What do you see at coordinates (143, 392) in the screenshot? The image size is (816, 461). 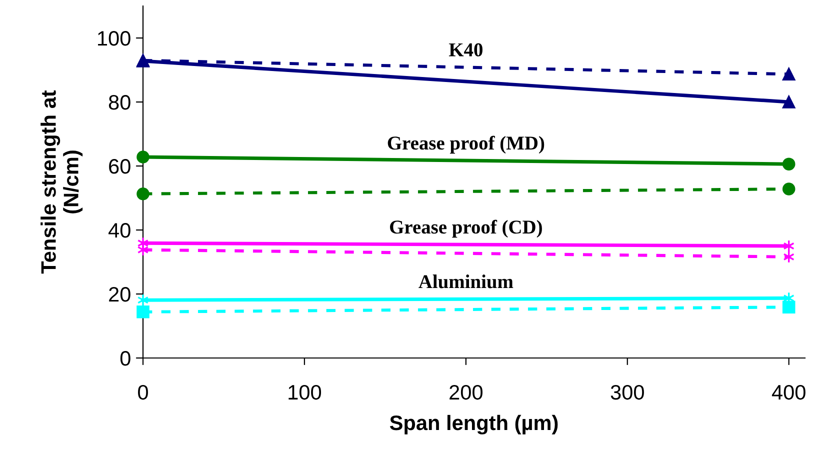 I see `x-tick-label: 0` at bounding box center [143, 392].